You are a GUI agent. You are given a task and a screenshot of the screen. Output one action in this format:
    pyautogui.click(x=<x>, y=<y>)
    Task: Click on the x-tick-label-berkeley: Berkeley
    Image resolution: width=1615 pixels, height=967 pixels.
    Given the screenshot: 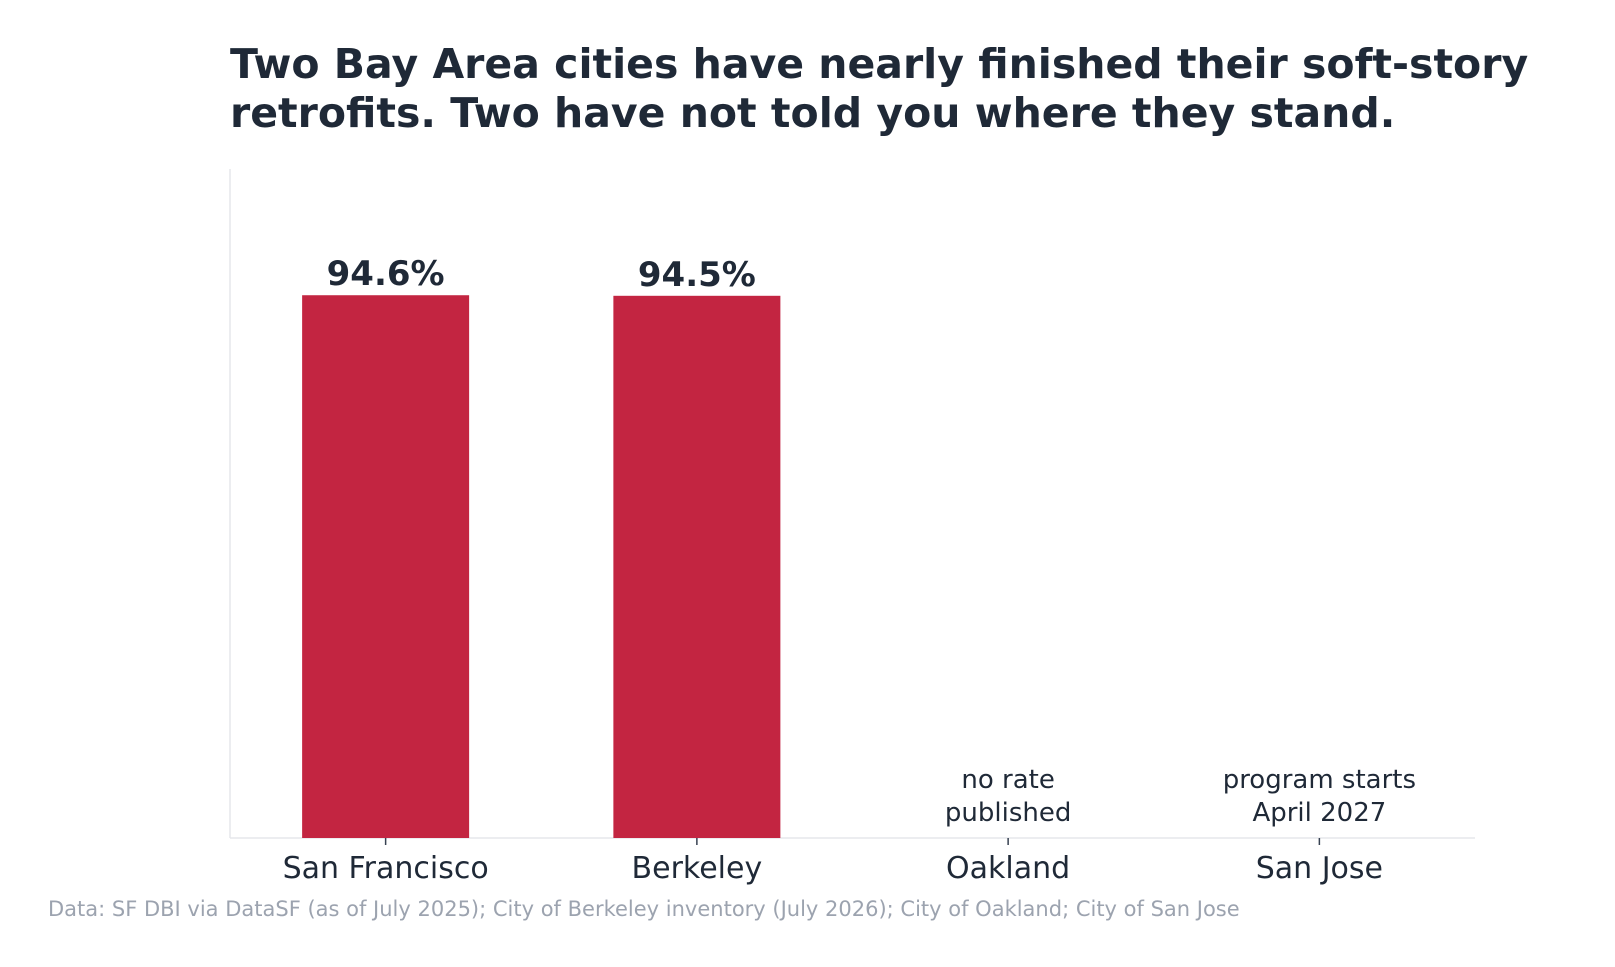 What is the action you would take?
    pyautogui.click(x=697, y=868)
    